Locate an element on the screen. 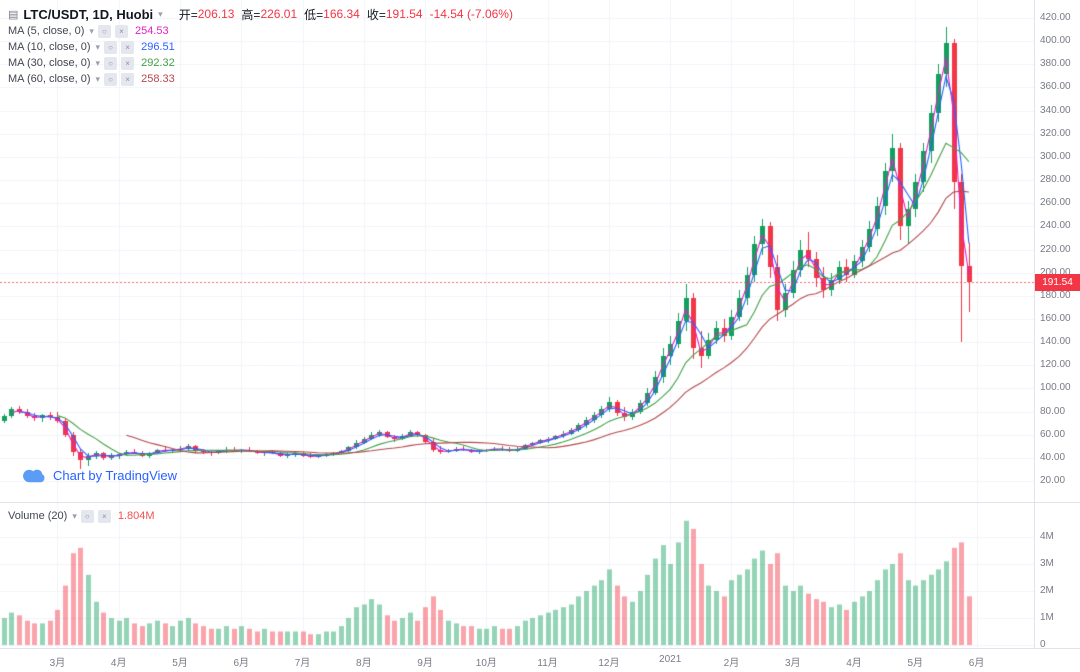 The width and height of the screenshot is (1080, 672). price-axis-label: 220.00 is located at coordinates (1055, 249).